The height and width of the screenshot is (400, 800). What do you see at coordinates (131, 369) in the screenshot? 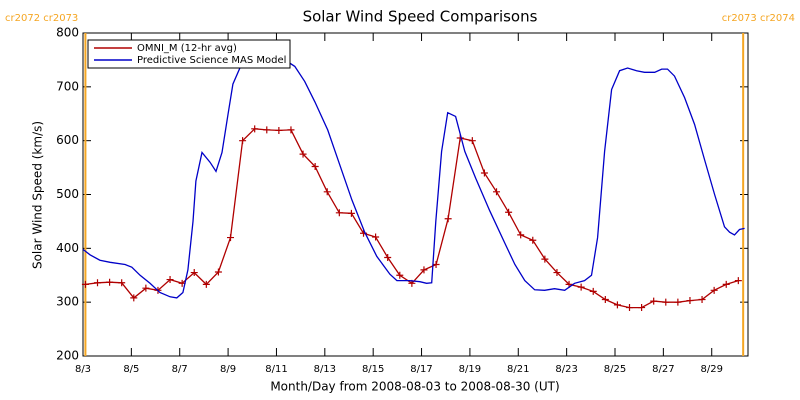
I see `x-tick-label: 8/5` at bounding box center [131, 369].